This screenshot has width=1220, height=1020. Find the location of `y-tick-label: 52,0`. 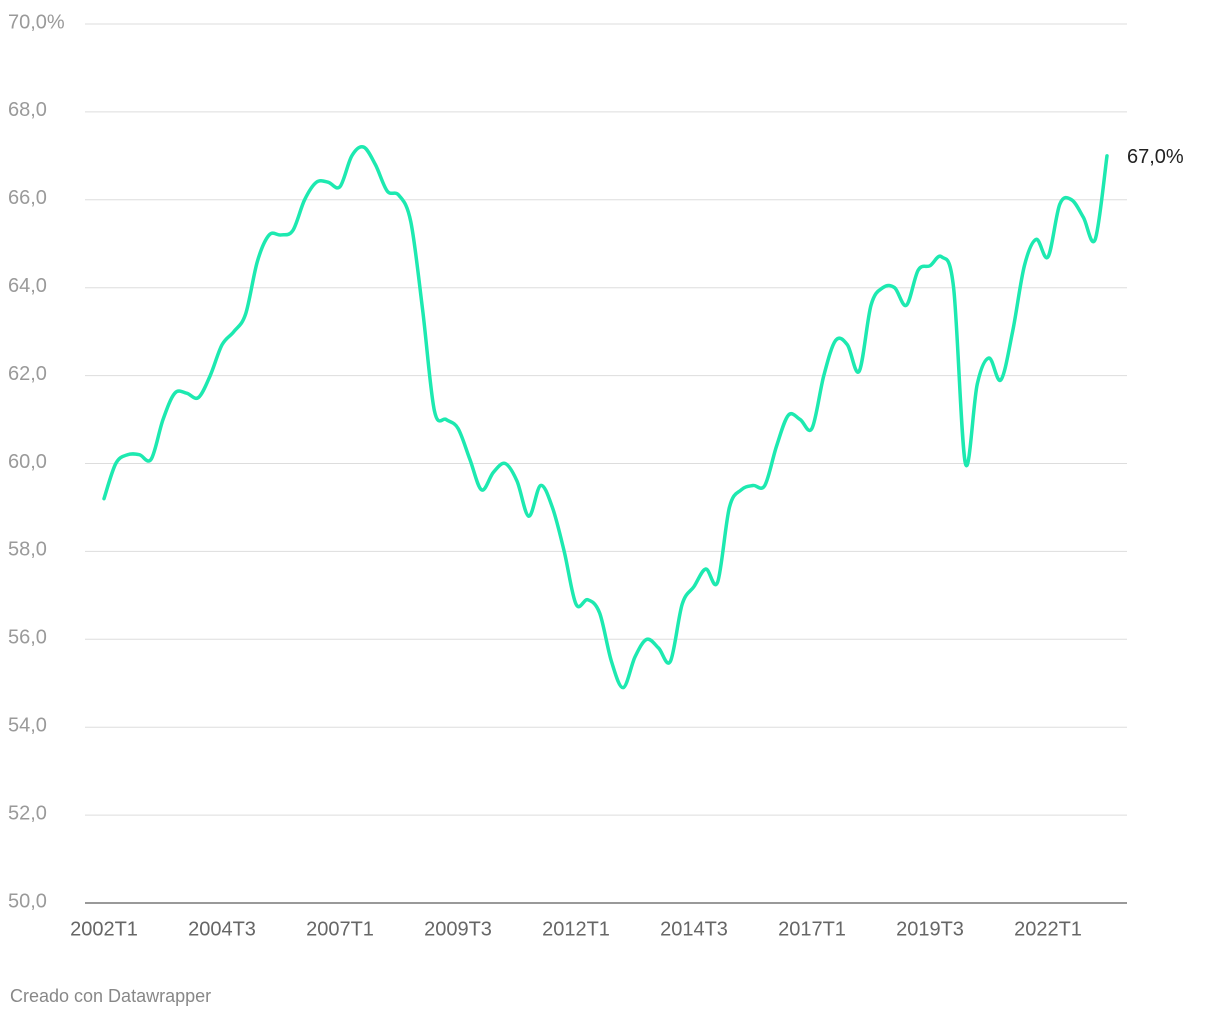

y-tick-label: 52,0 is located at coordinates (27, 813).